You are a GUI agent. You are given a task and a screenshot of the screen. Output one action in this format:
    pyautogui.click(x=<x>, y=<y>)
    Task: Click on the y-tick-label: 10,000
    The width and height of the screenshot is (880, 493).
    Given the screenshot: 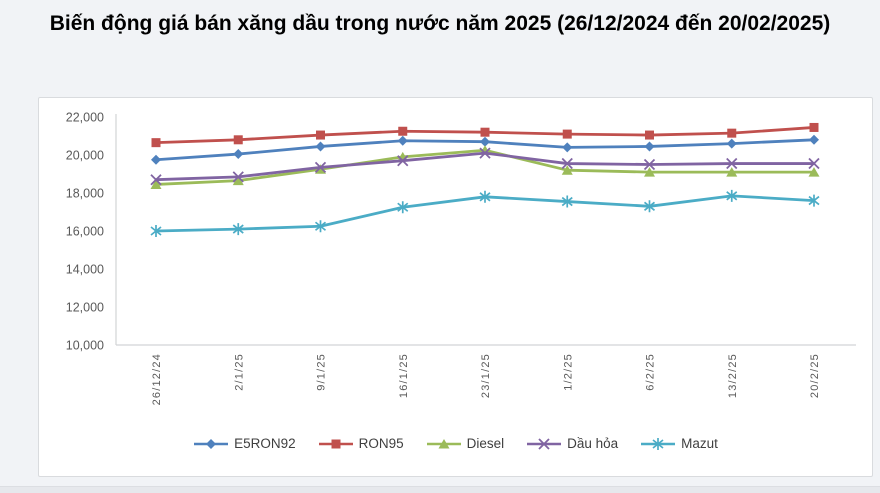 What is the action you would take?
    pyautogui.click(x=85, y=346)
    